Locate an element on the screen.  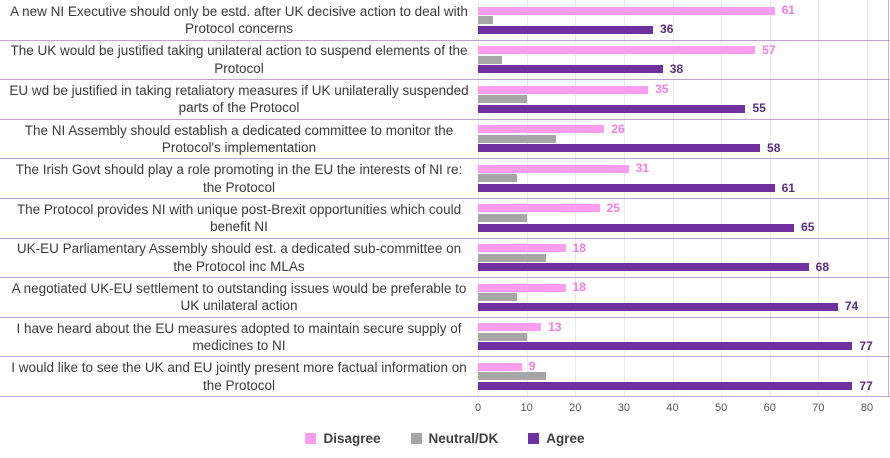
x-tick-label: 70 is located at coordinates (818, 408).